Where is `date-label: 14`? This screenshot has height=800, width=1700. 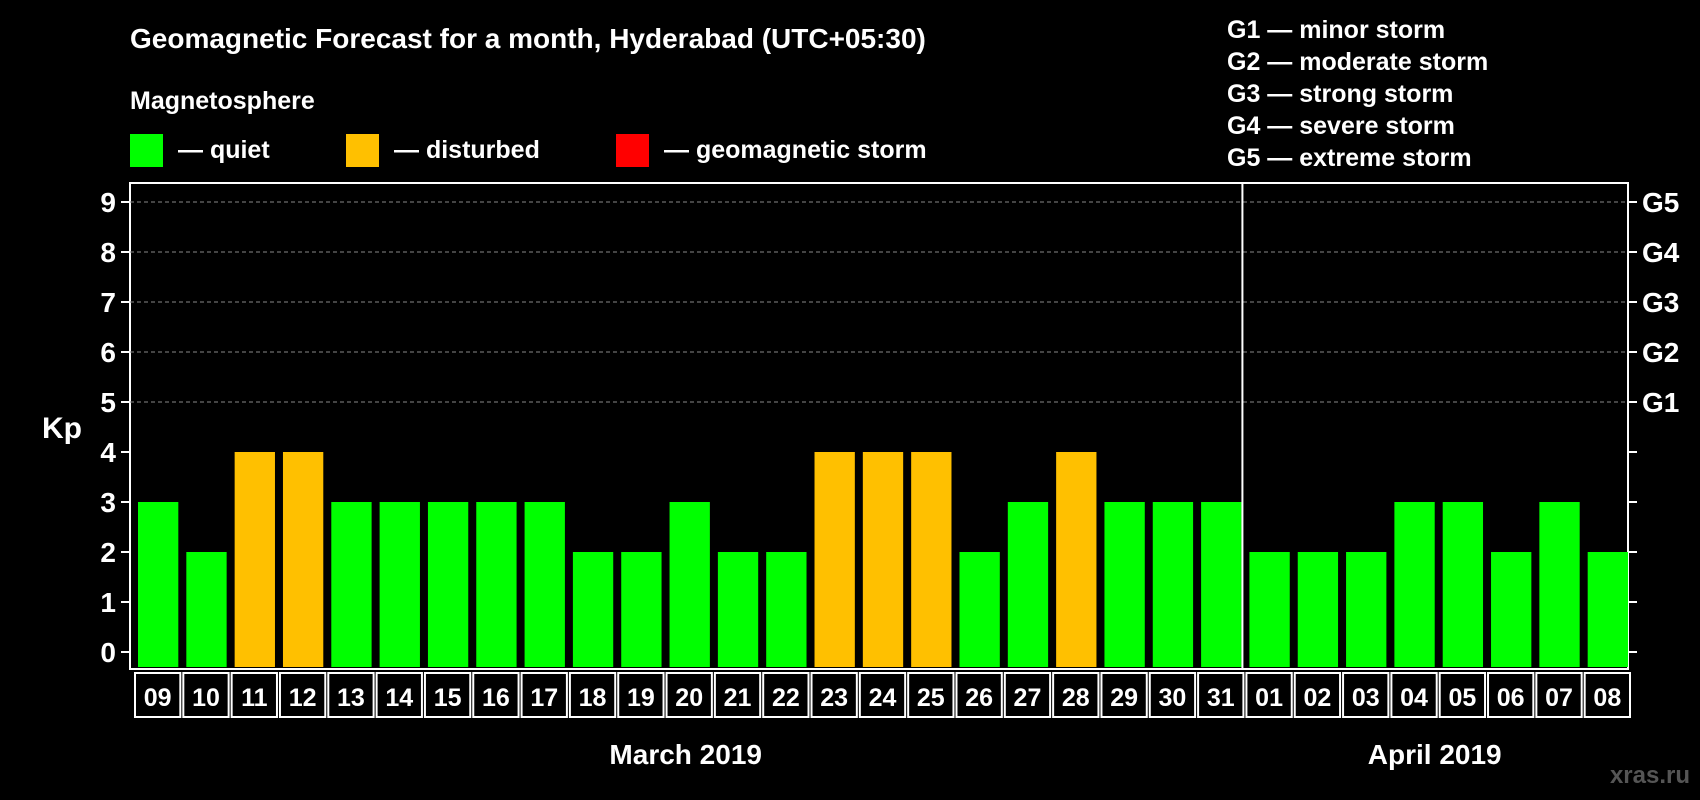 date-label: 14 is located at coordinates (399, 698).